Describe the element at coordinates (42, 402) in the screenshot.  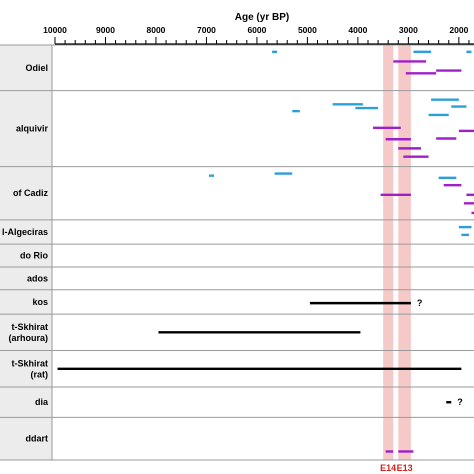
I see `row-label: dia` at that location.